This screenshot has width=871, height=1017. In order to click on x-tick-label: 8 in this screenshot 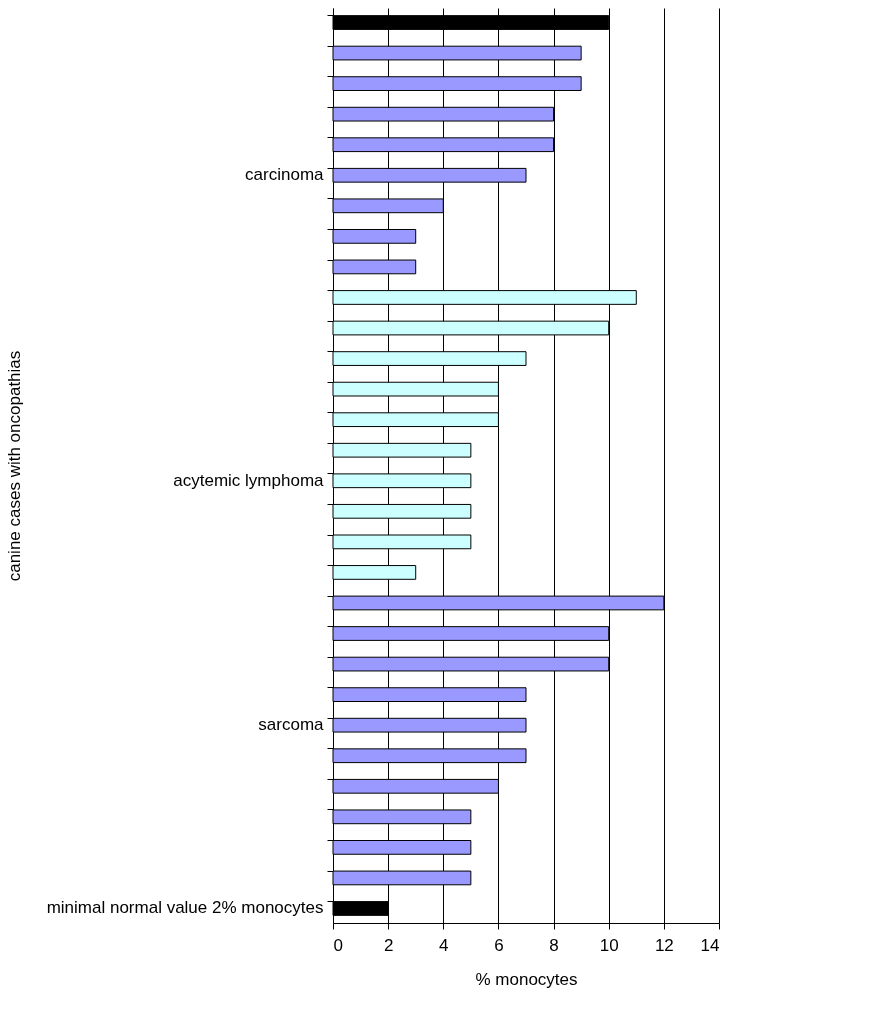, I will do `click(554, 945)`.